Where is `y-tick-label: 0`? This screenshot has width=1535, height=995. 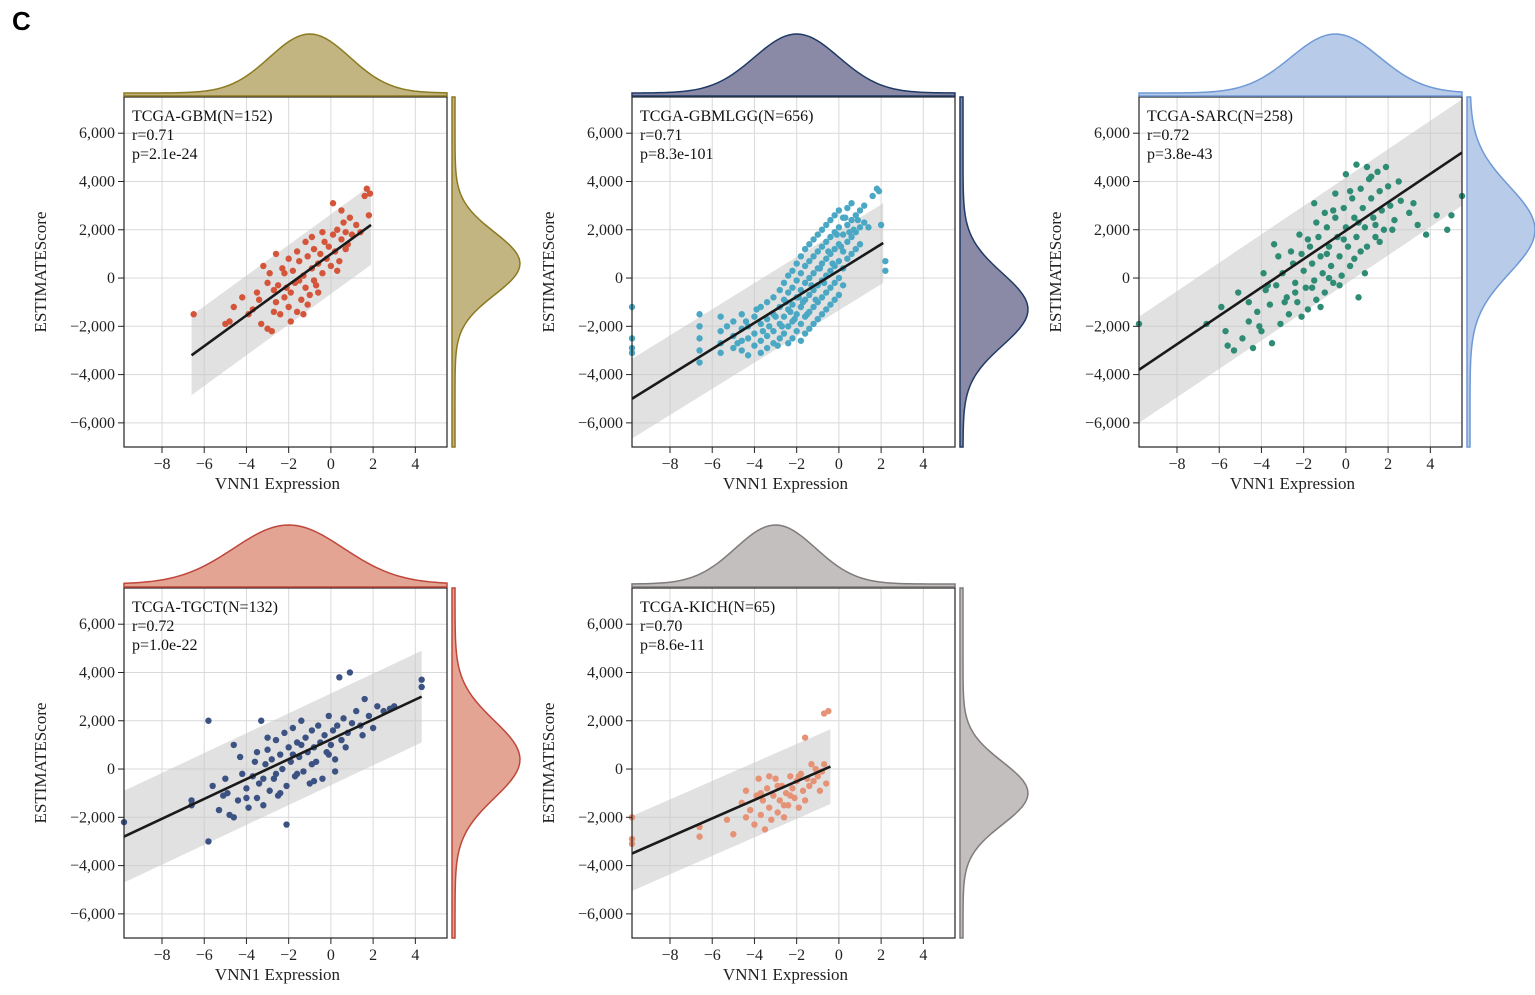 y-tick-label: 0 is located at coordinates (111, 769).